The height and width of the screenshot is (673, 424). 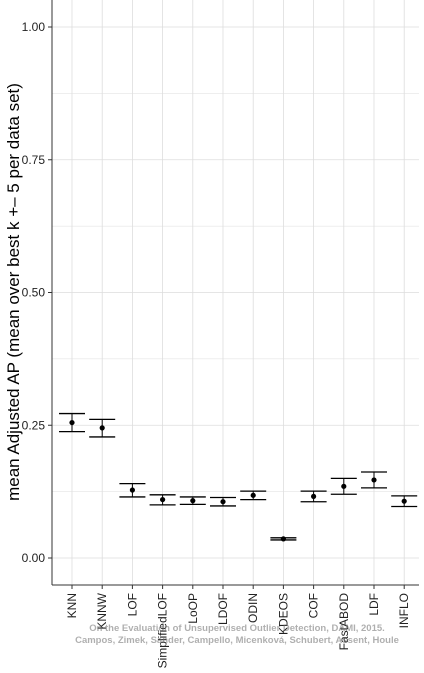 I want to click on x-tick-label: SimplifiedLOF, so click(x=163, y=630).